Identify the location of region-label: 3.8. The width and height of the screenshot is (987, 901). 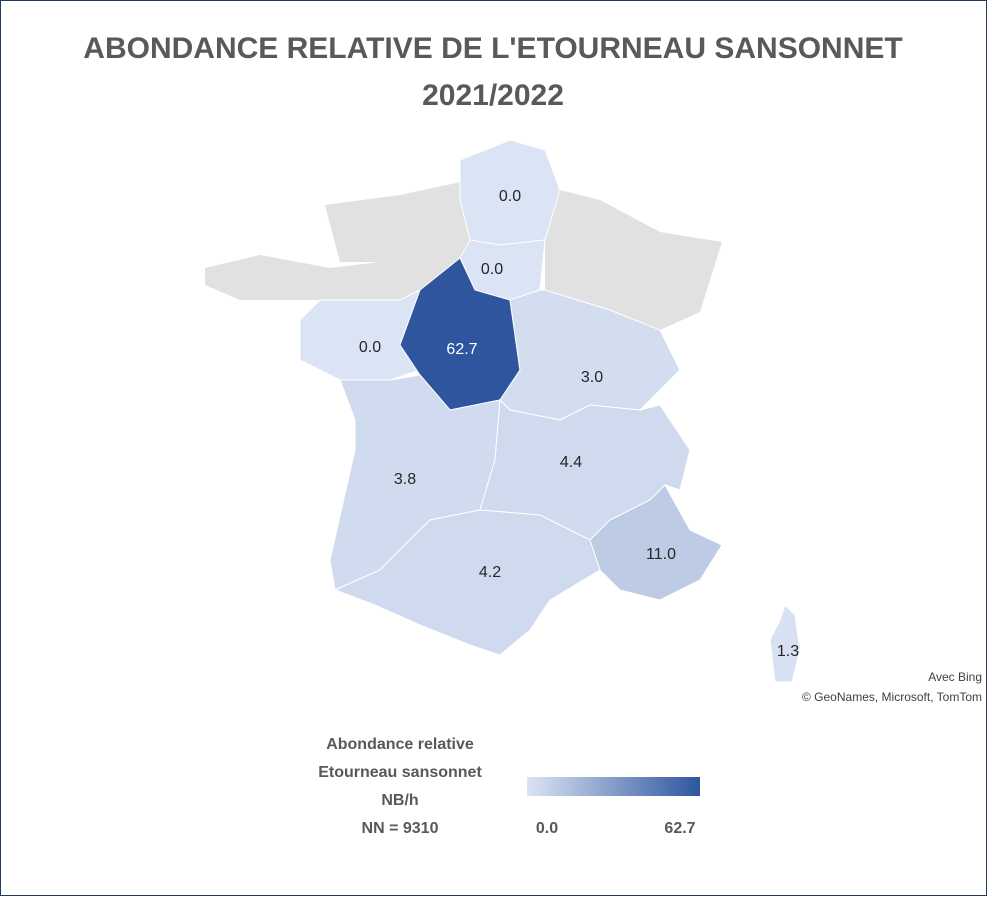
(405, 479).